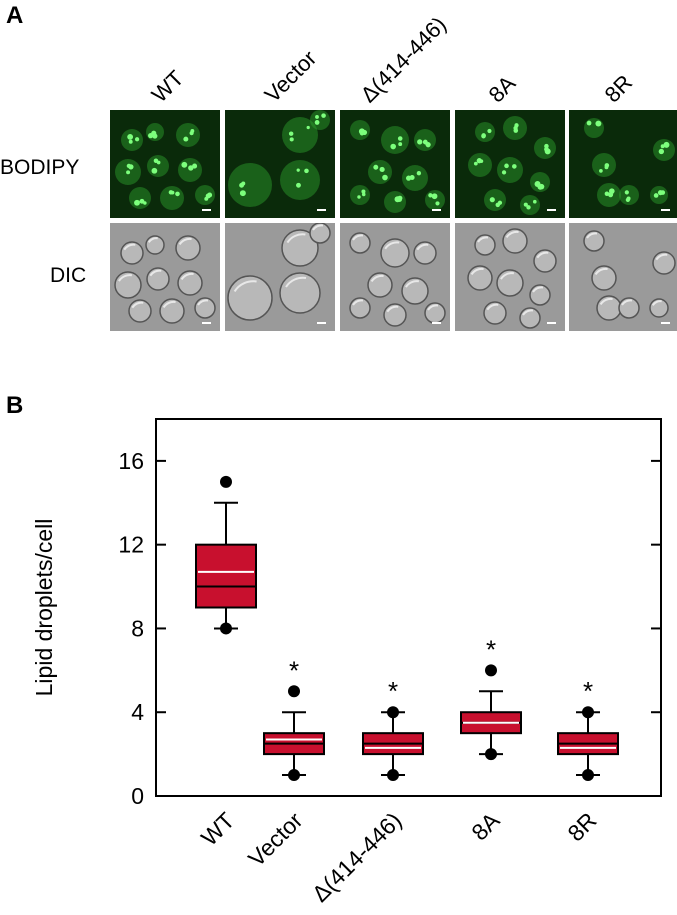 Image resolution: width=677 pixels, height=915 pixels. I want to click on x-tick-label: 8R, so click(581, 826).